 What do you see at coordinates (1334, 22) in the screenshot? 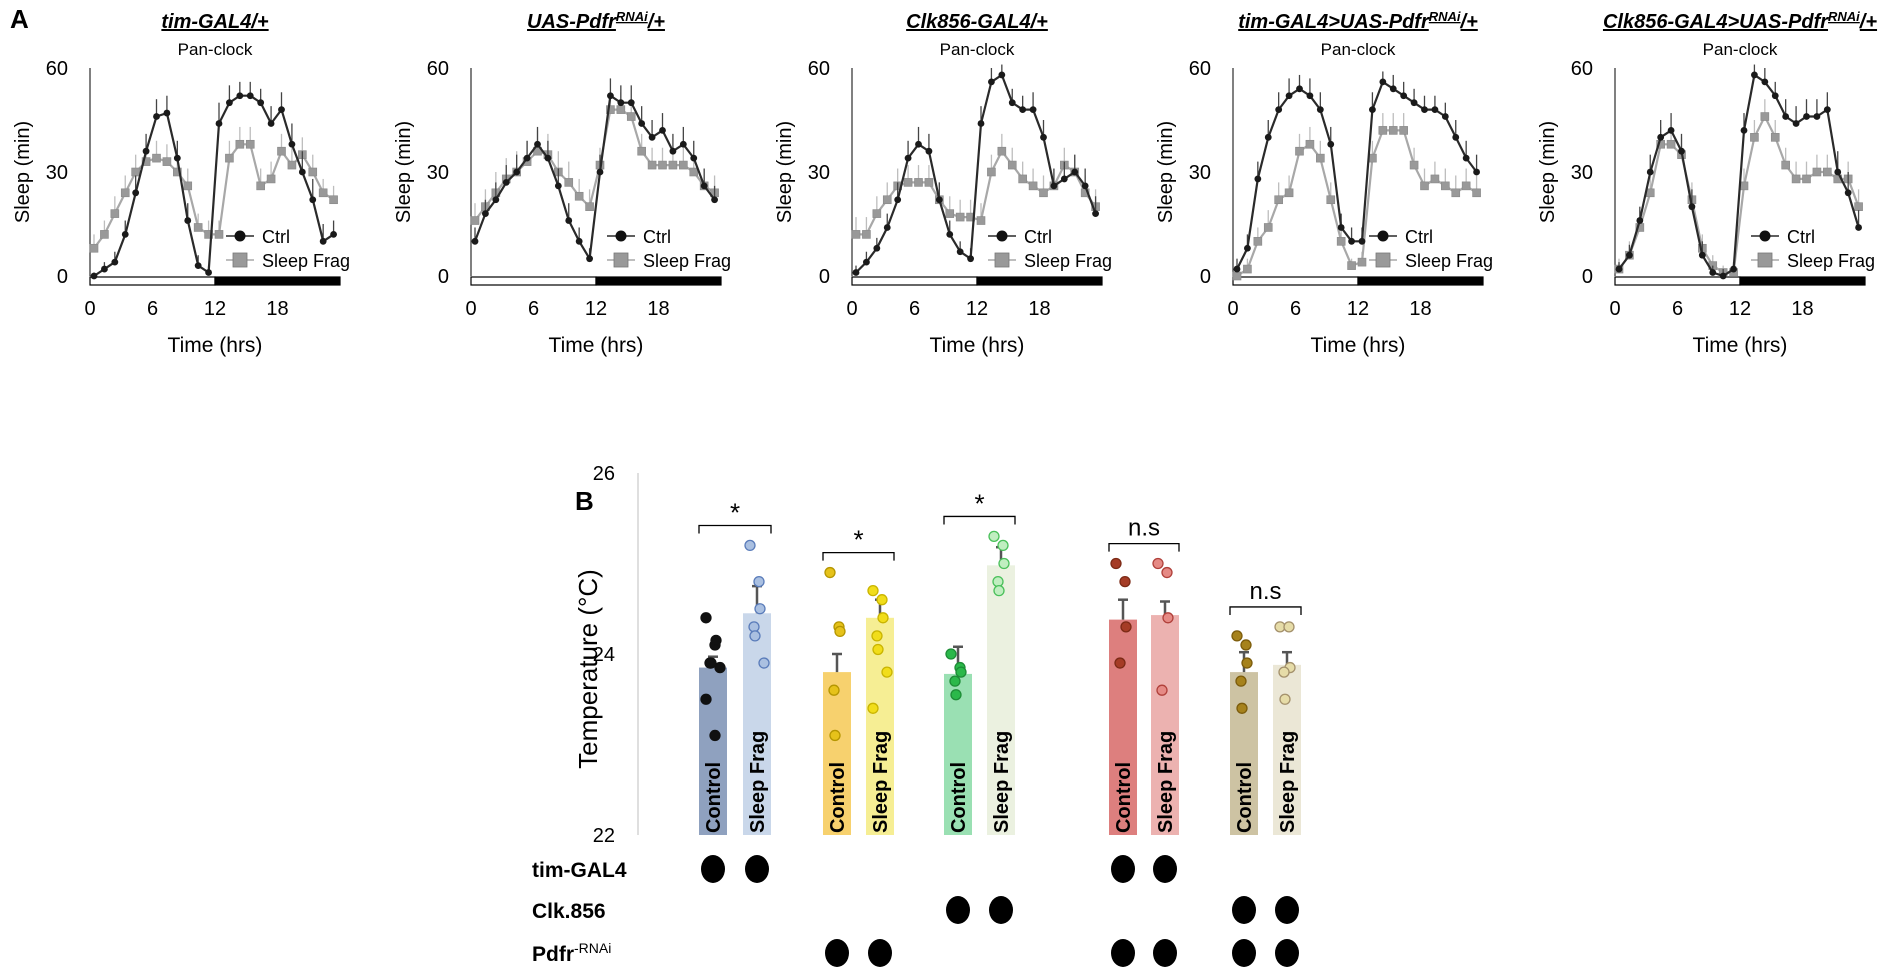
I see `chart-title-main: tim-GAL4>UAS-Pdfr` at bounding box center [1334, 22].